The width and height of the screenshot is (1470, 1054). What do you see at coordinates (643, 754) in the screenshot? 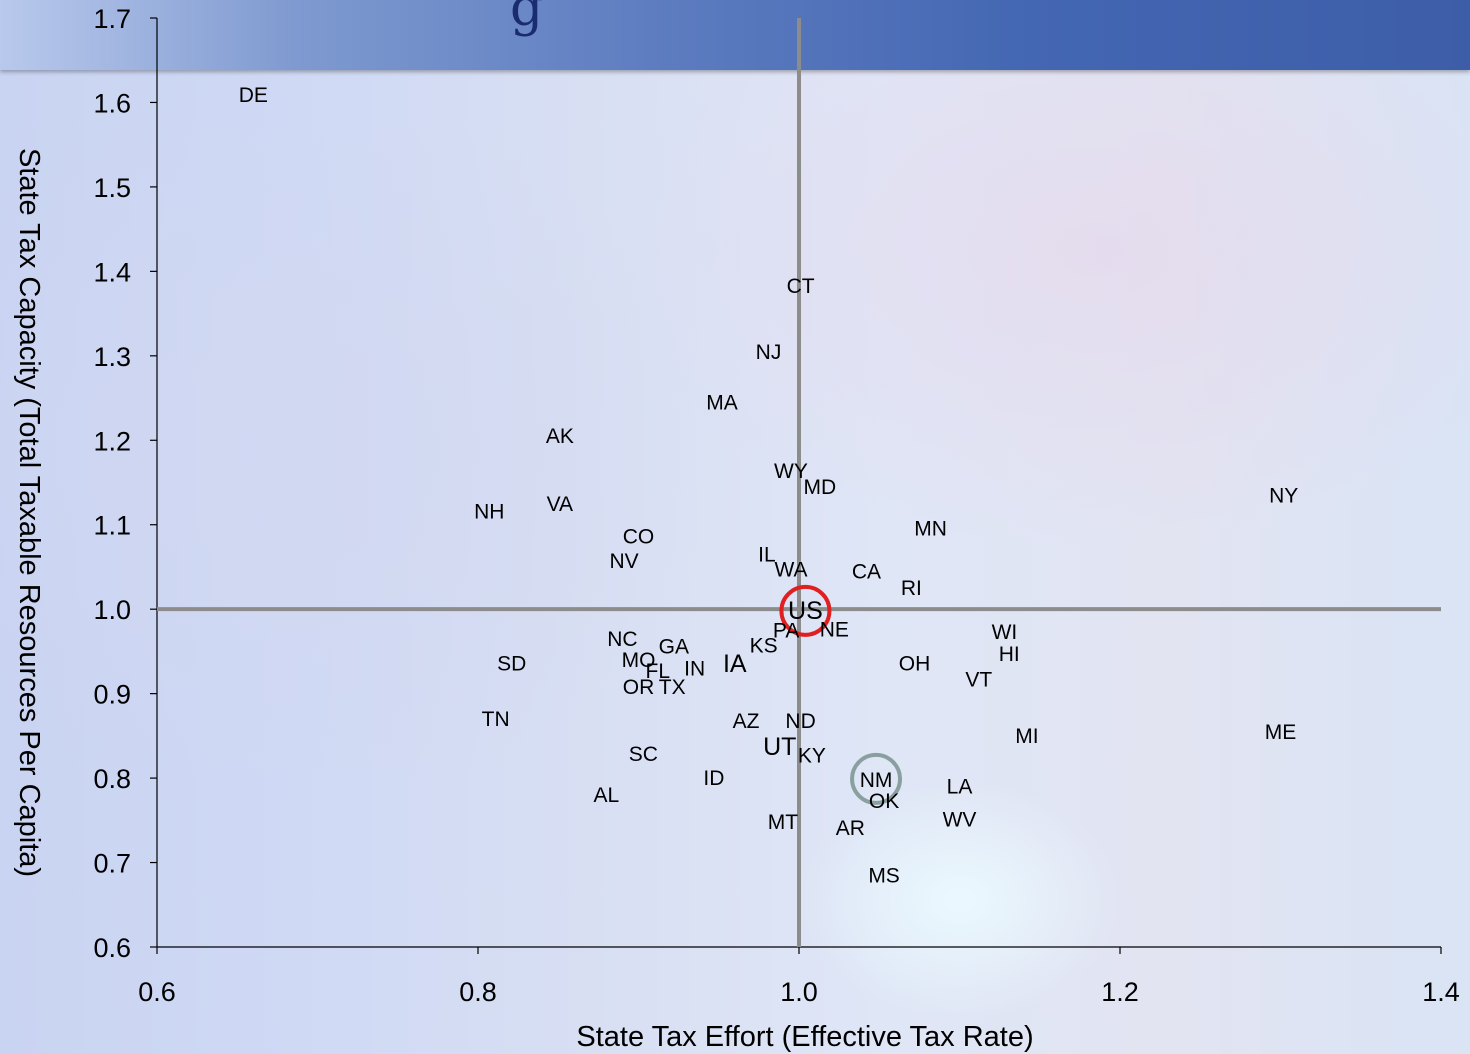
I see `point-label-sc: SC` at bounding box center [643, 754].